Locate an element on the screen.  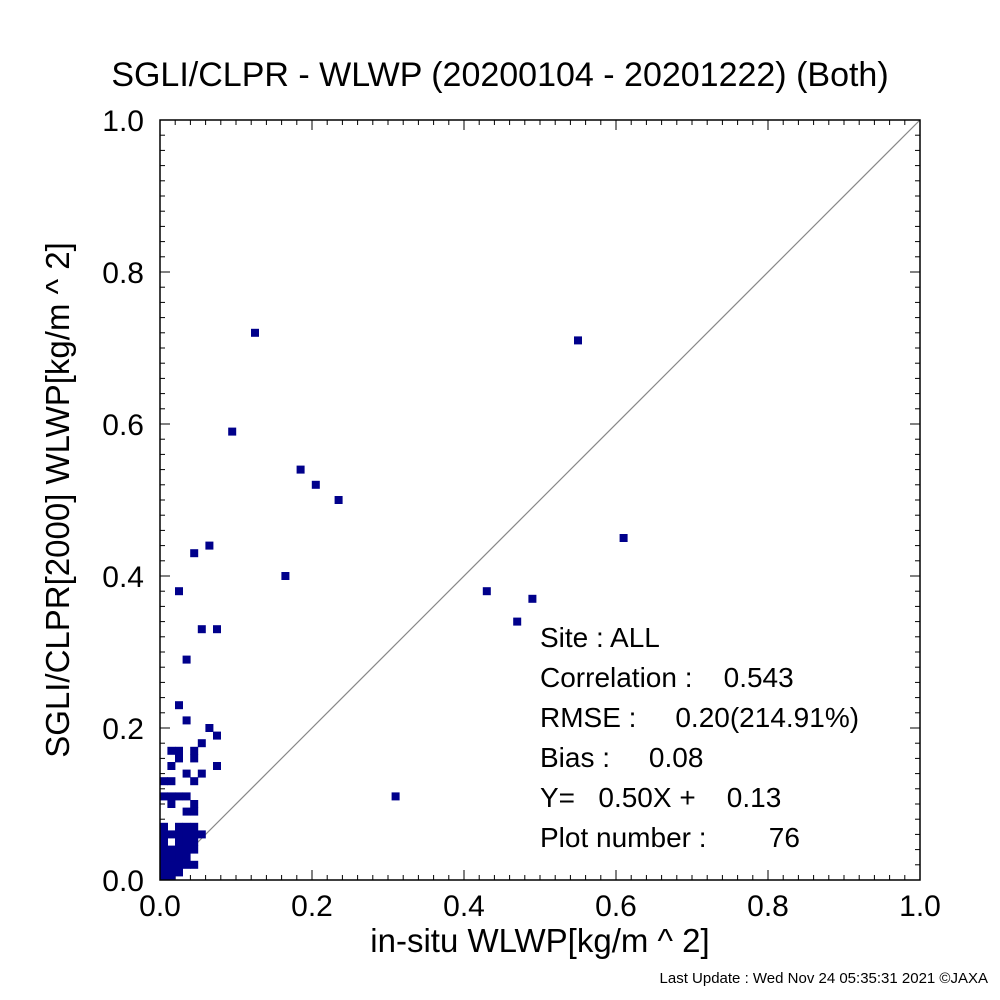
y-tick-label: 1.0 is located at coordinates (123, 121).